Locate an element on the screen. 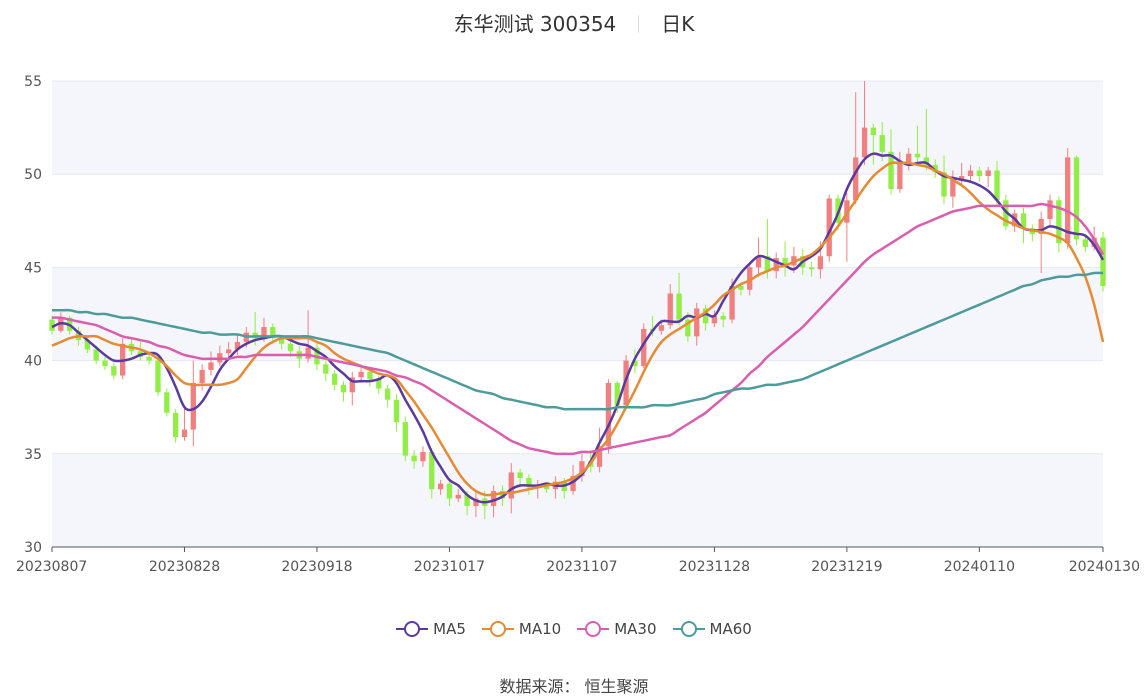  legend-label: MA30 is located at coordinates (635, 629).